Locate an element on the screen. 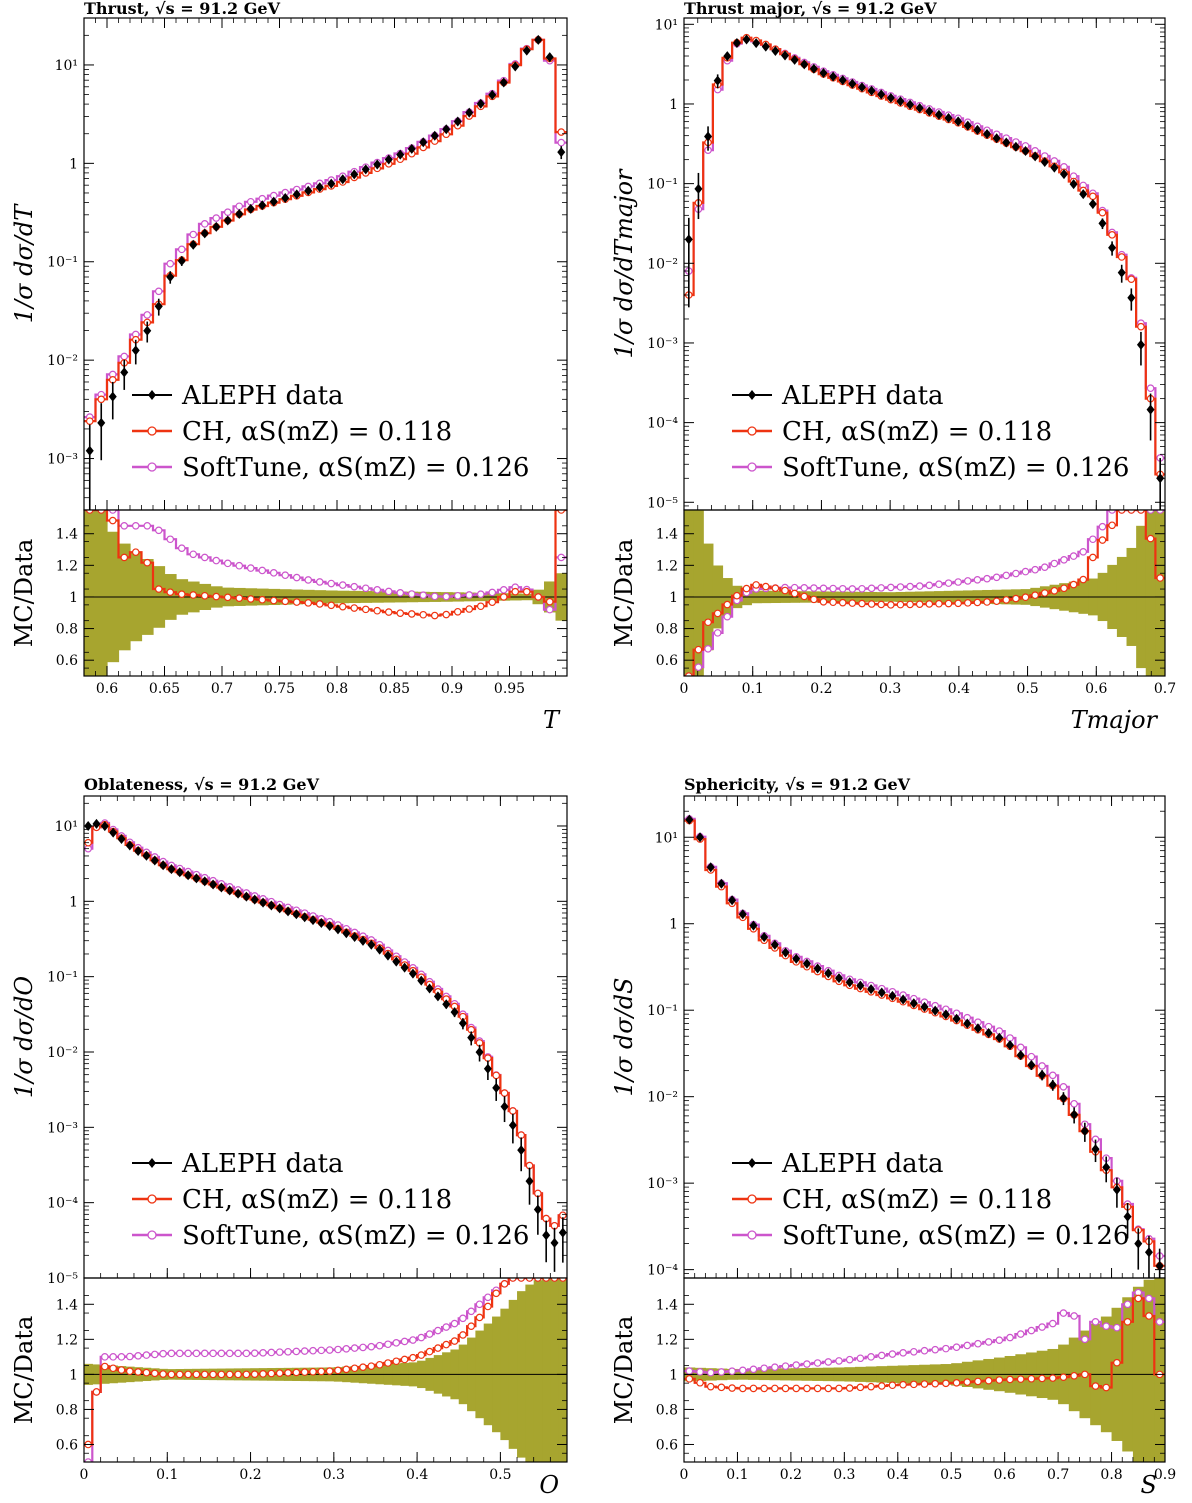 The height and width of the screenshot is (1503, 1192). x-tick-label: 0.4 is located at coordinates (898, 1475).